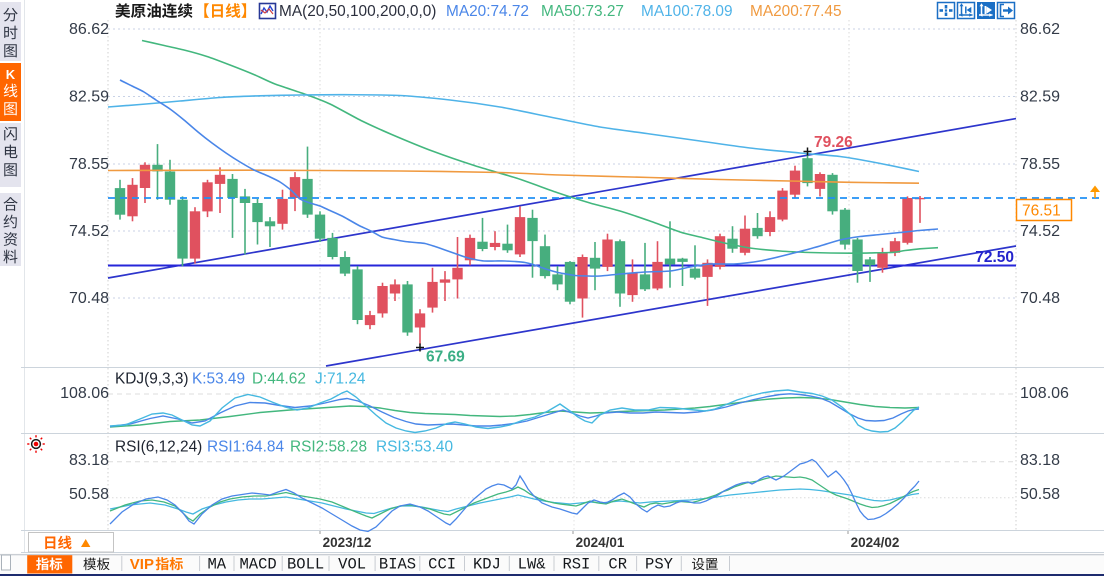  Describe the element at coordinates (487, 11) in the screenshot. I see `svg-text: MA20:74.72` at that location.